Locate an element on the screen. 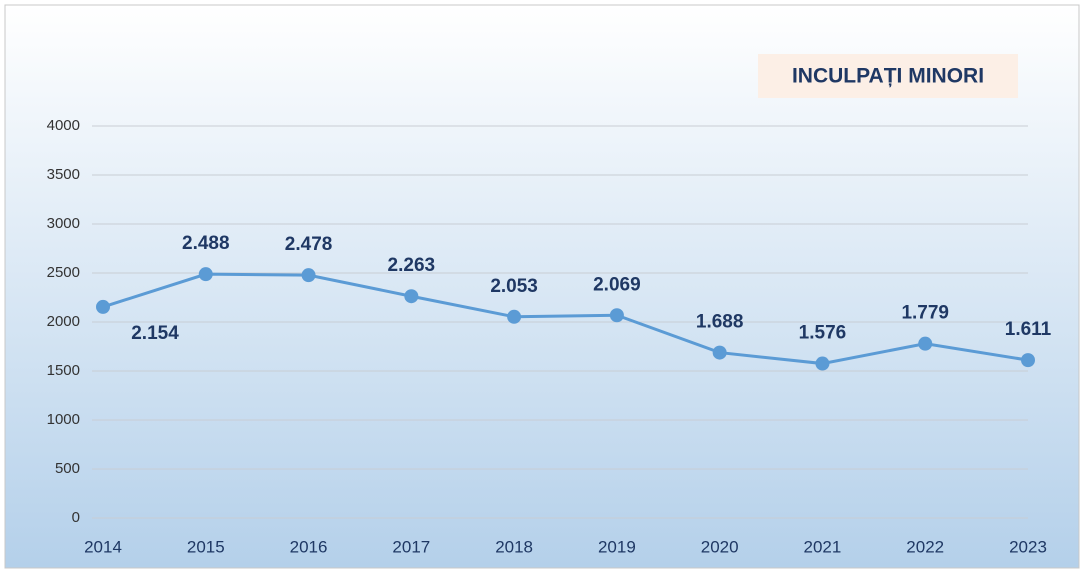 The width and height of the screenshot is (1084, 573). data-label: 2.053 is located at coordinates (514, 286).